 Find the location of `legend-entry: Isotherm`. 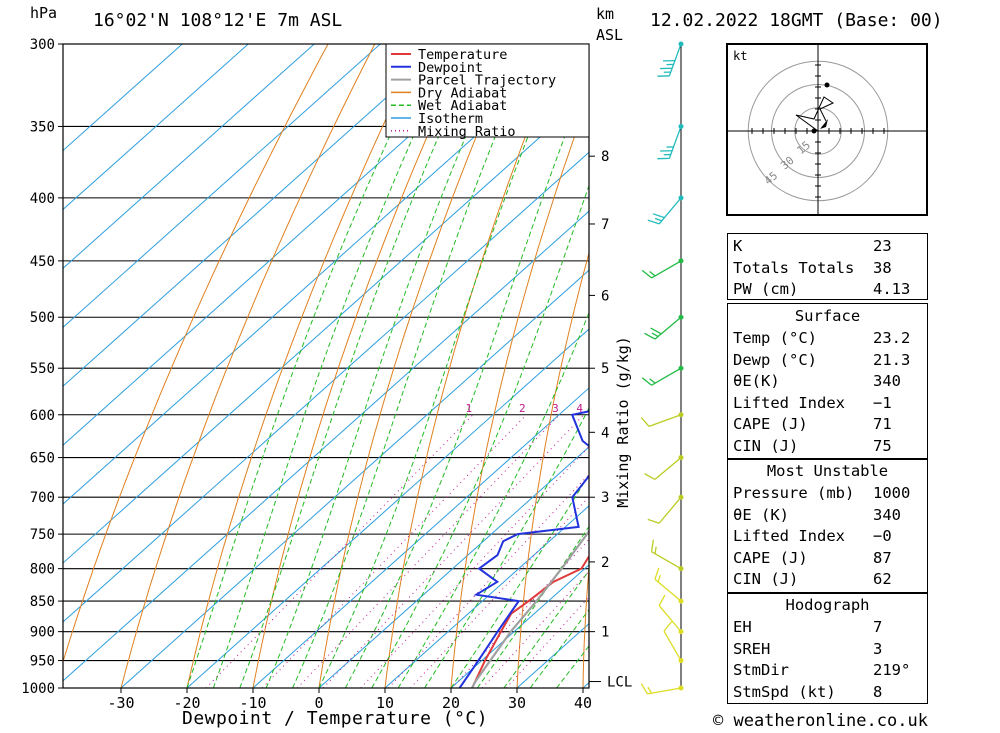

legend-entry: Isotherm is located at coordinates (450, 119).